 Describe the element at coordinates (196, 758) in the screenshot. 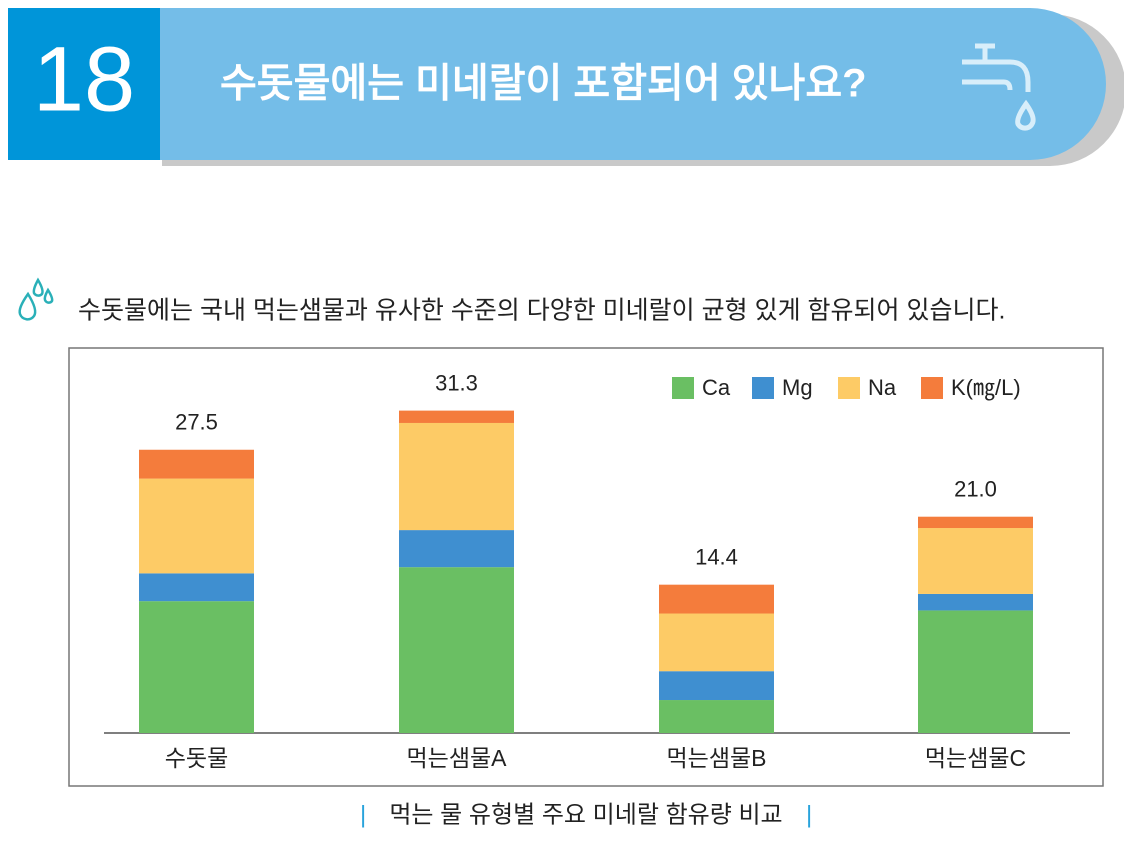

I see `x-tick-label: 수돗물` at that location.